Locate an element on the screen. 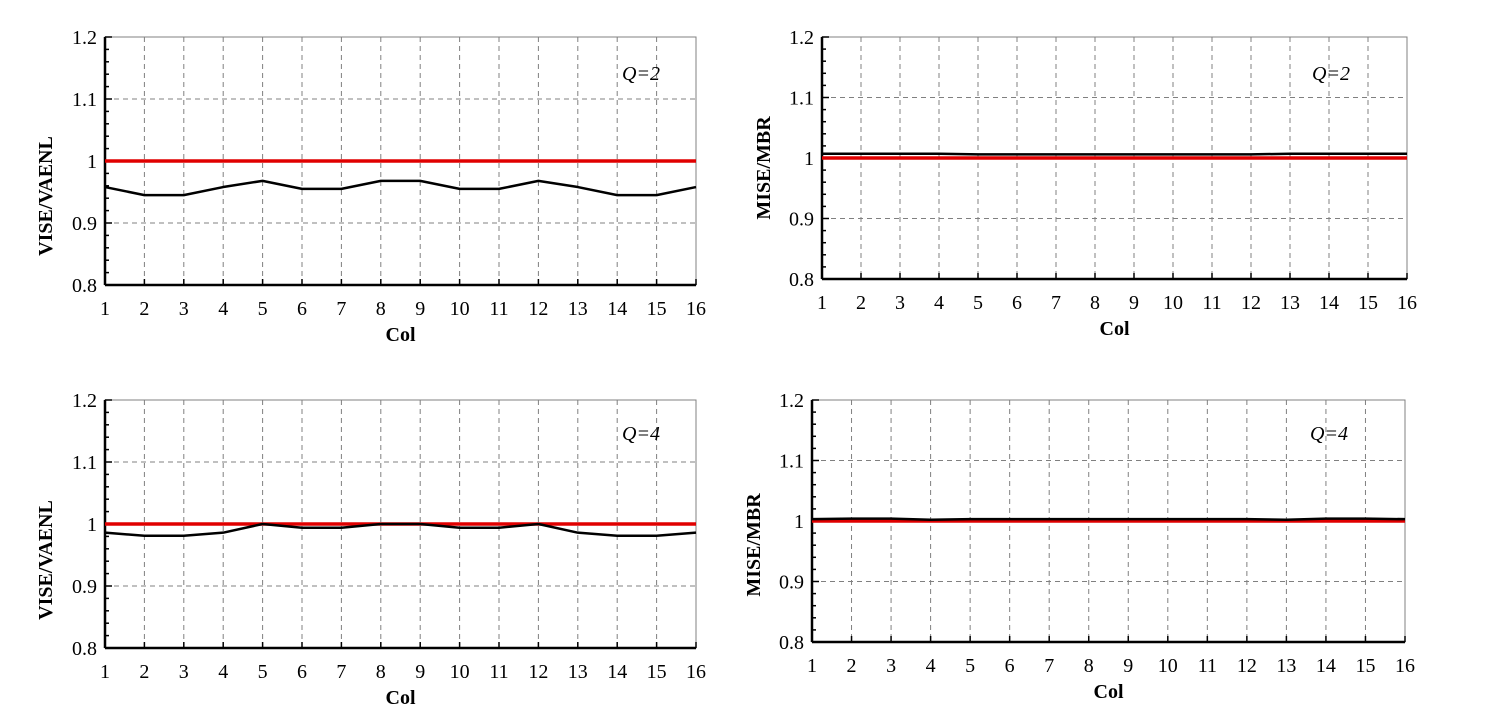  chart-annotation: Q=2 is located at coordinates (1331, 74).